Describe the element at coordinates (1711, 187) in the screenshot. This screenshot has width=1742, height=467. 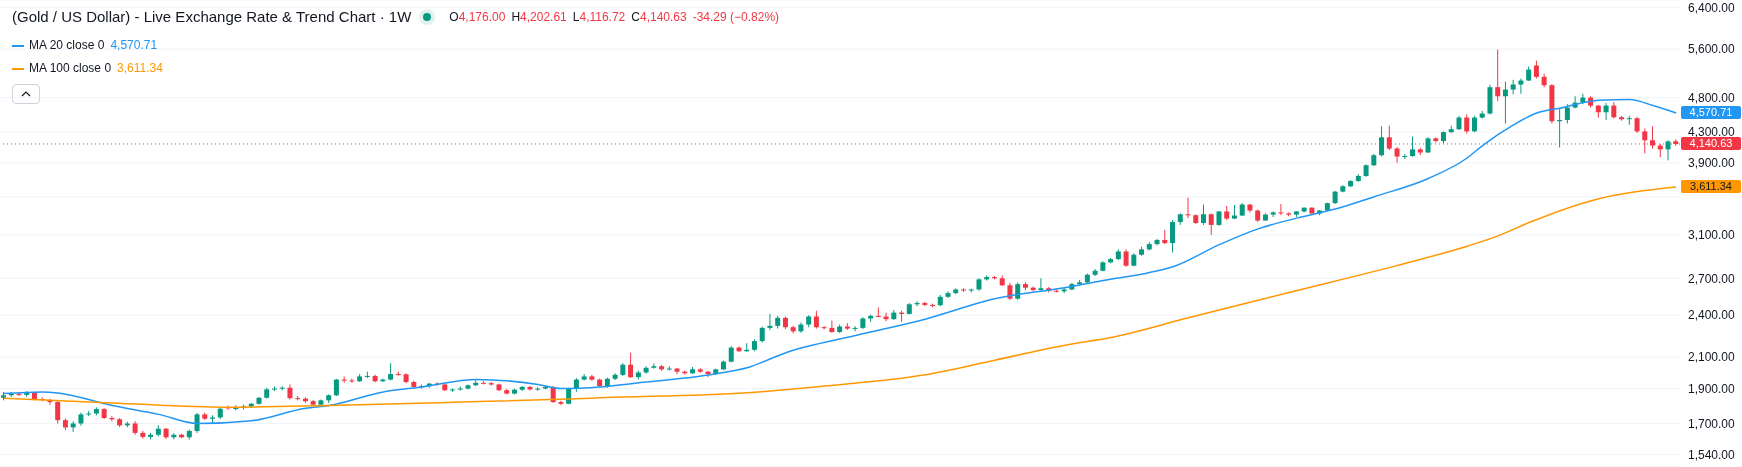
I see `data-label: 3,611.34` at that location.